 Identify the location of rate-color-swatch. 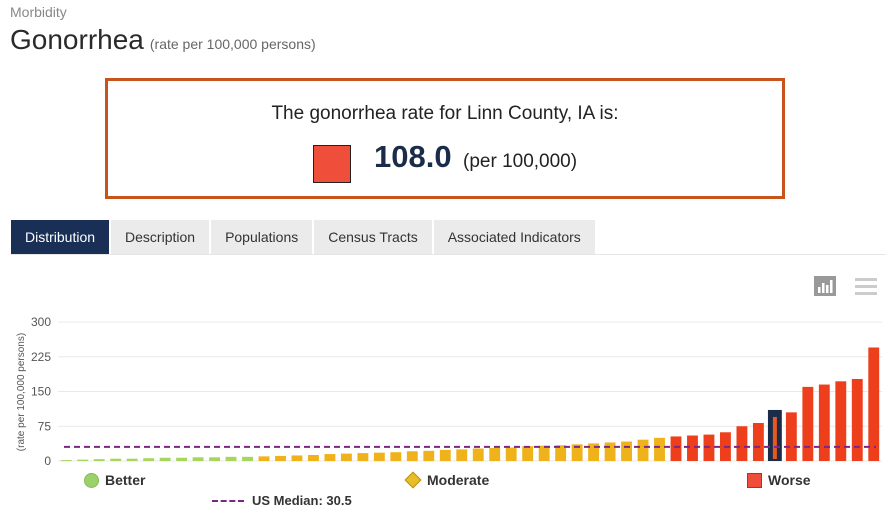
(332, 164).